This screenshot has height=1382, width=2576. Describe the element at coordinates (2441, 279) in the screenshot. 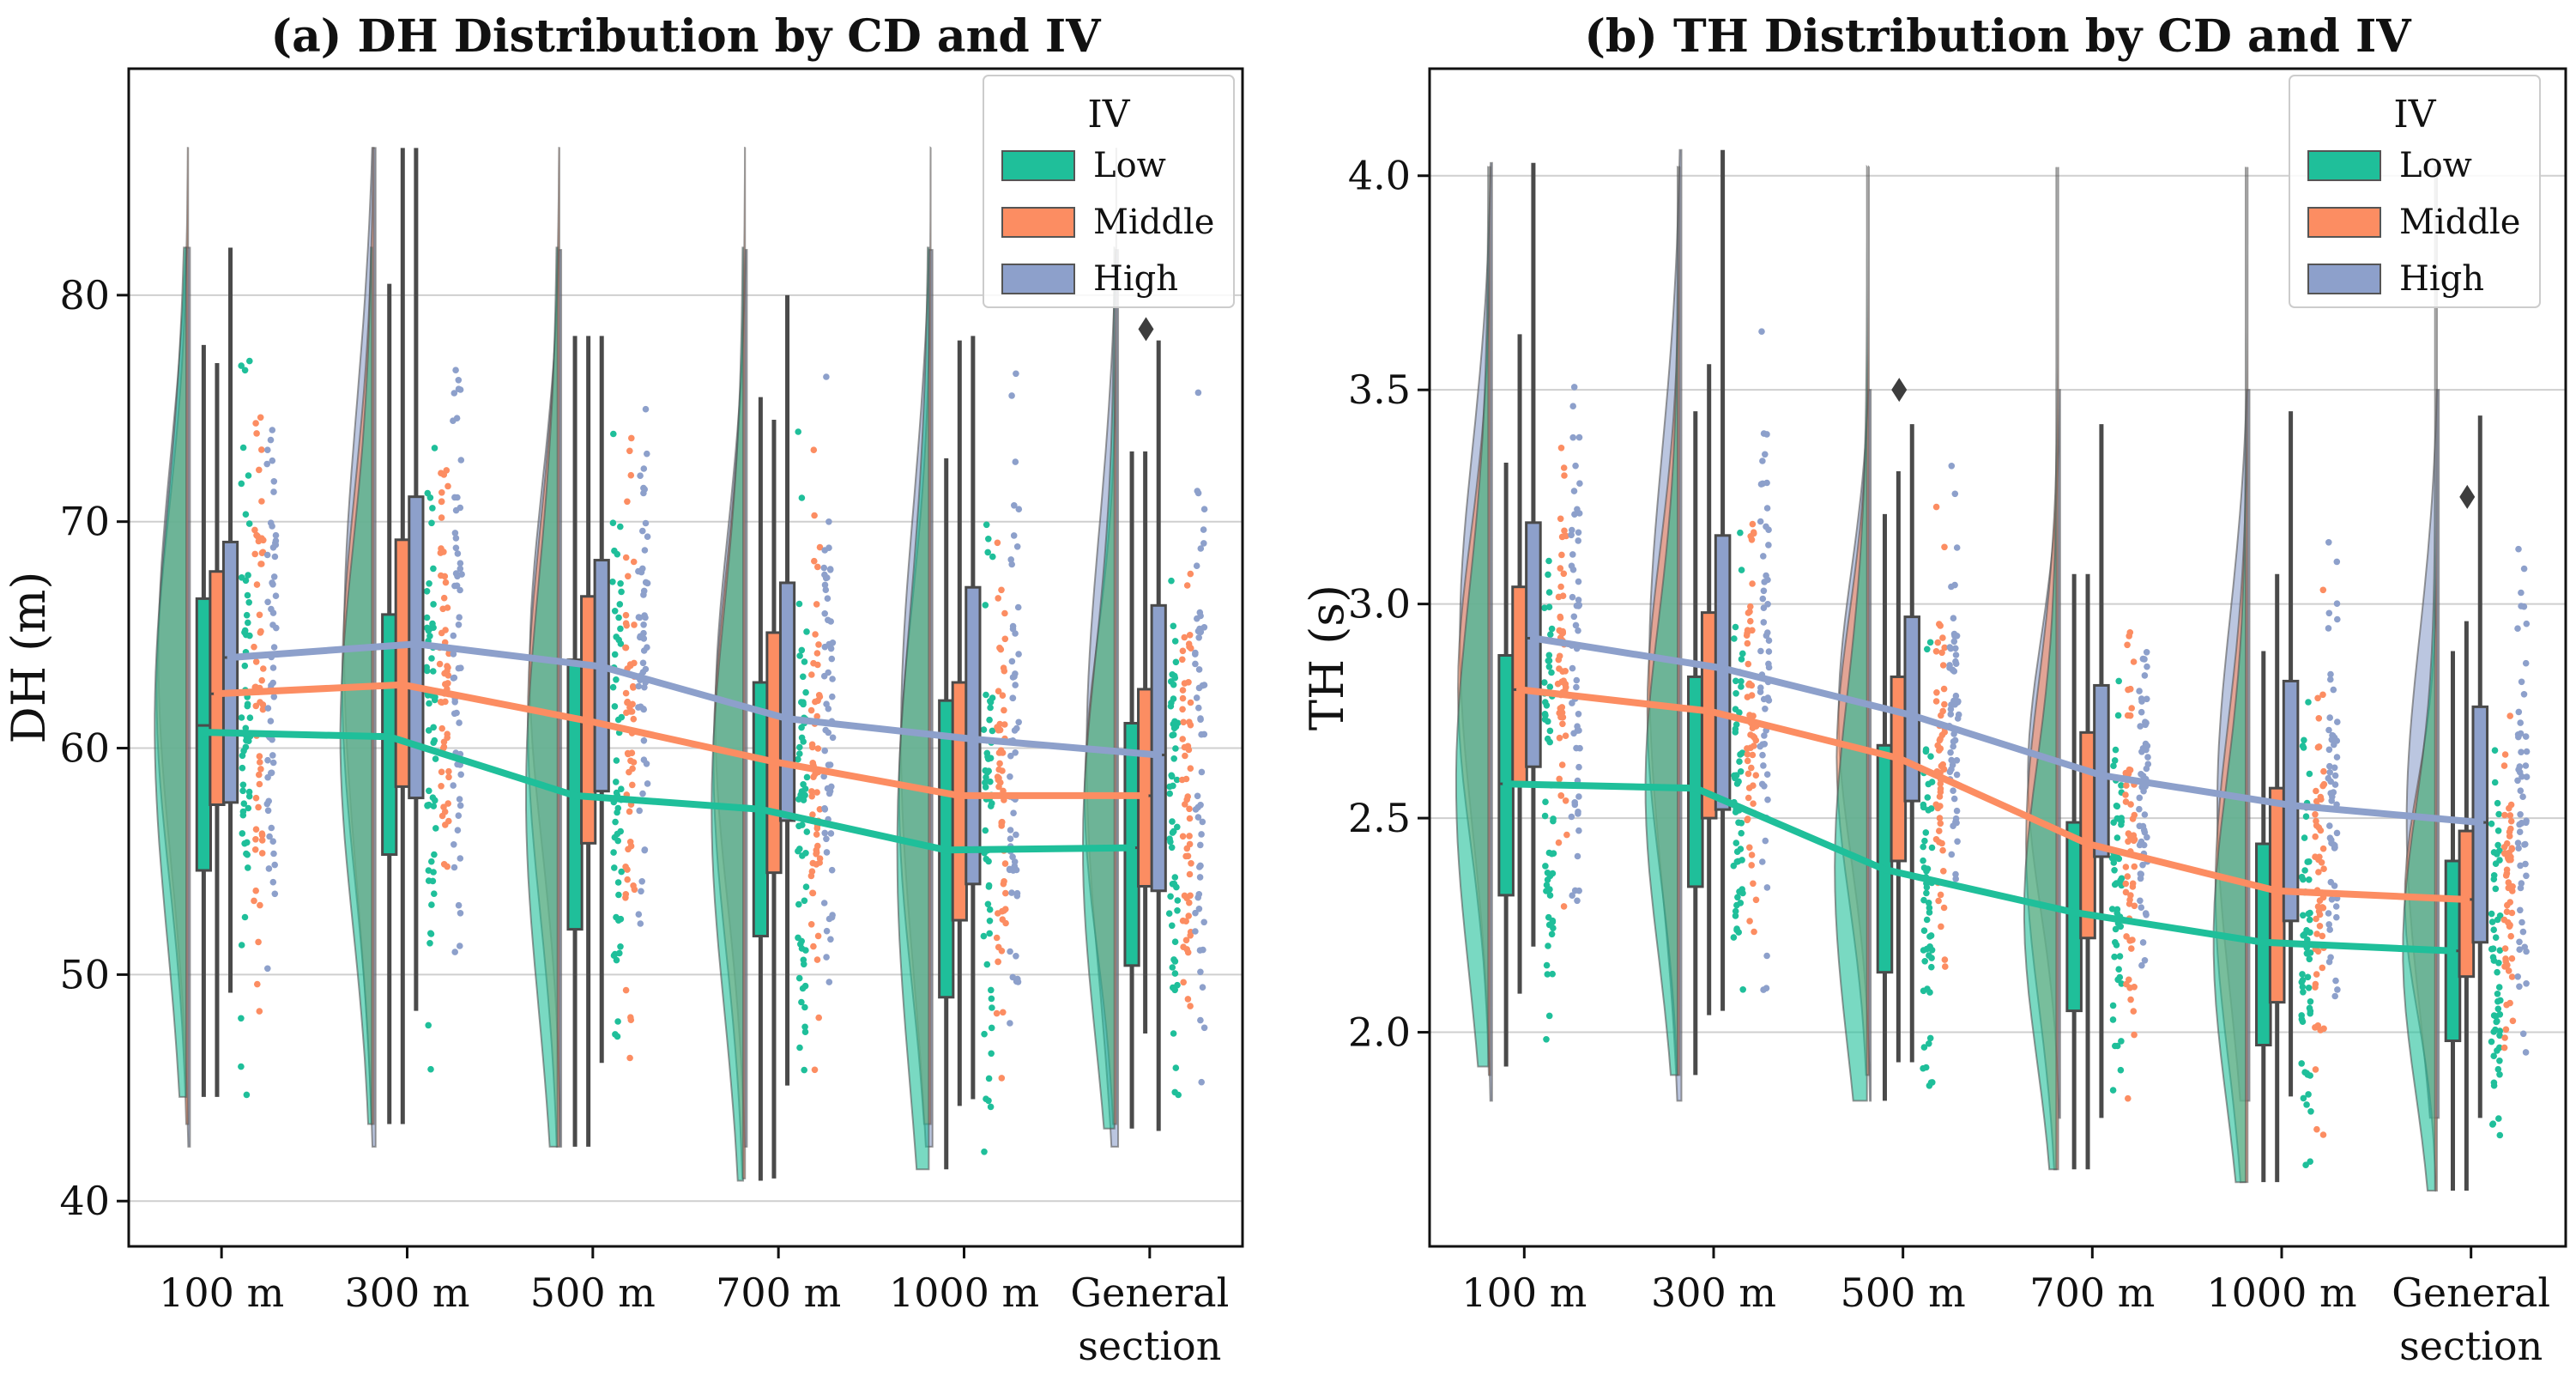

I see `legend-label-high: High` at that location.